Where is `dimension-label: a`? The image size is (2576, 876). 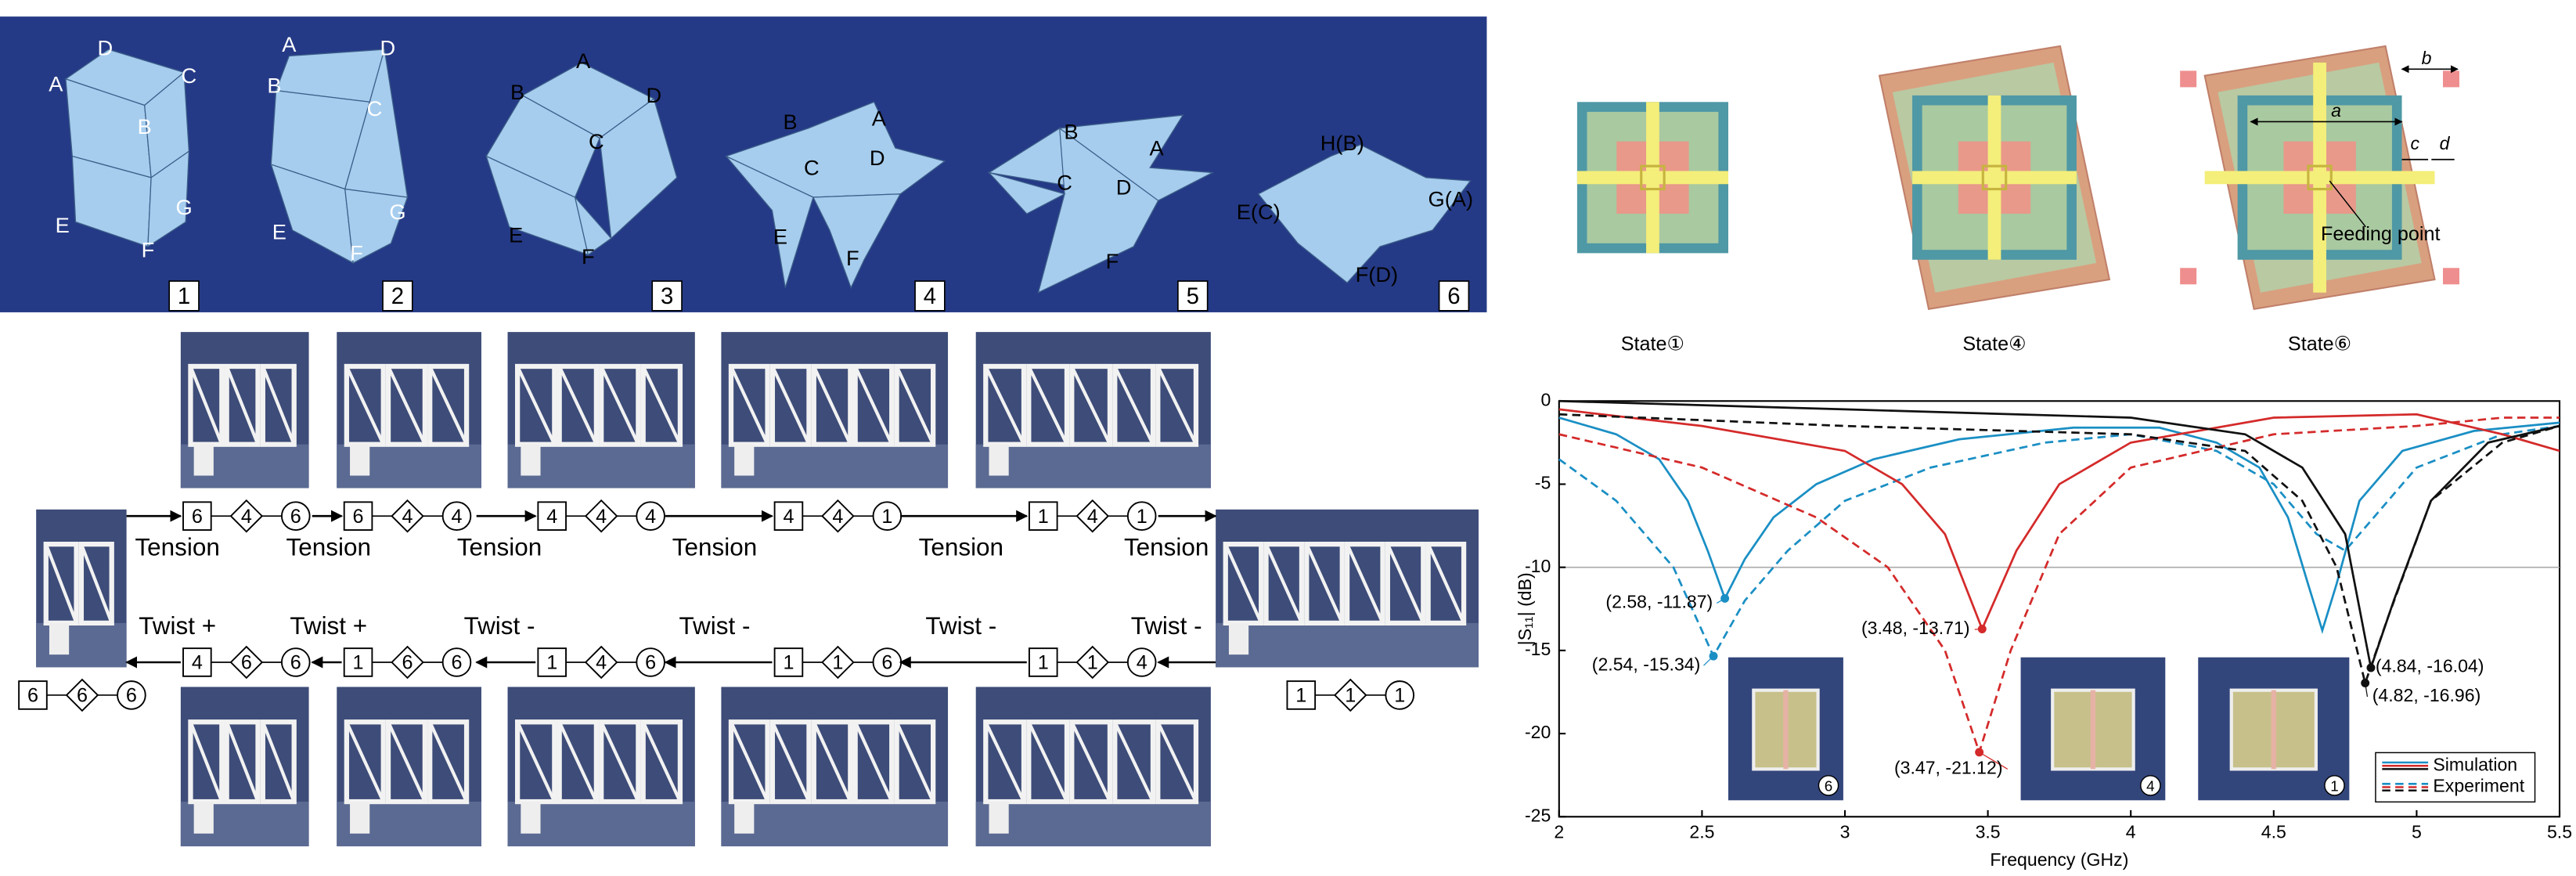 dimension-label: a is located at coordinates (2336, 110).